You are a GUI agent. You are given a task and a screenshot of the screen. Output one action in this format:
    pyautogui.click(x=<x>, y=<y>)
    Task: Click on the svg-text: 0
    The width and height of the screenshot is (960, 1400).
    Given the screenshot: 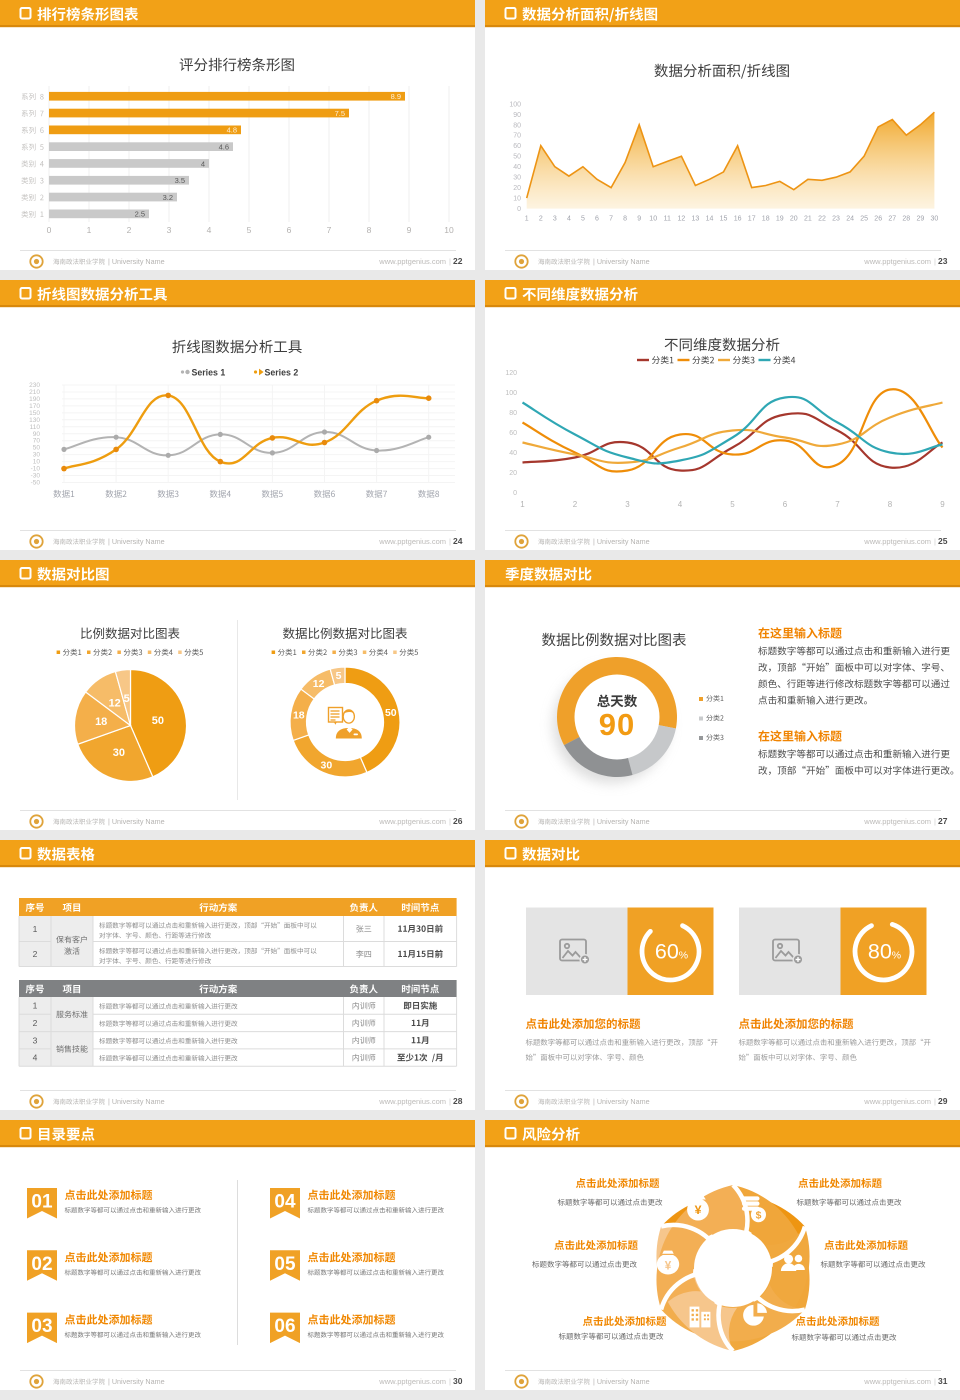 What is the action you would take?
    pyautogui.click(x=519, y=209)
    